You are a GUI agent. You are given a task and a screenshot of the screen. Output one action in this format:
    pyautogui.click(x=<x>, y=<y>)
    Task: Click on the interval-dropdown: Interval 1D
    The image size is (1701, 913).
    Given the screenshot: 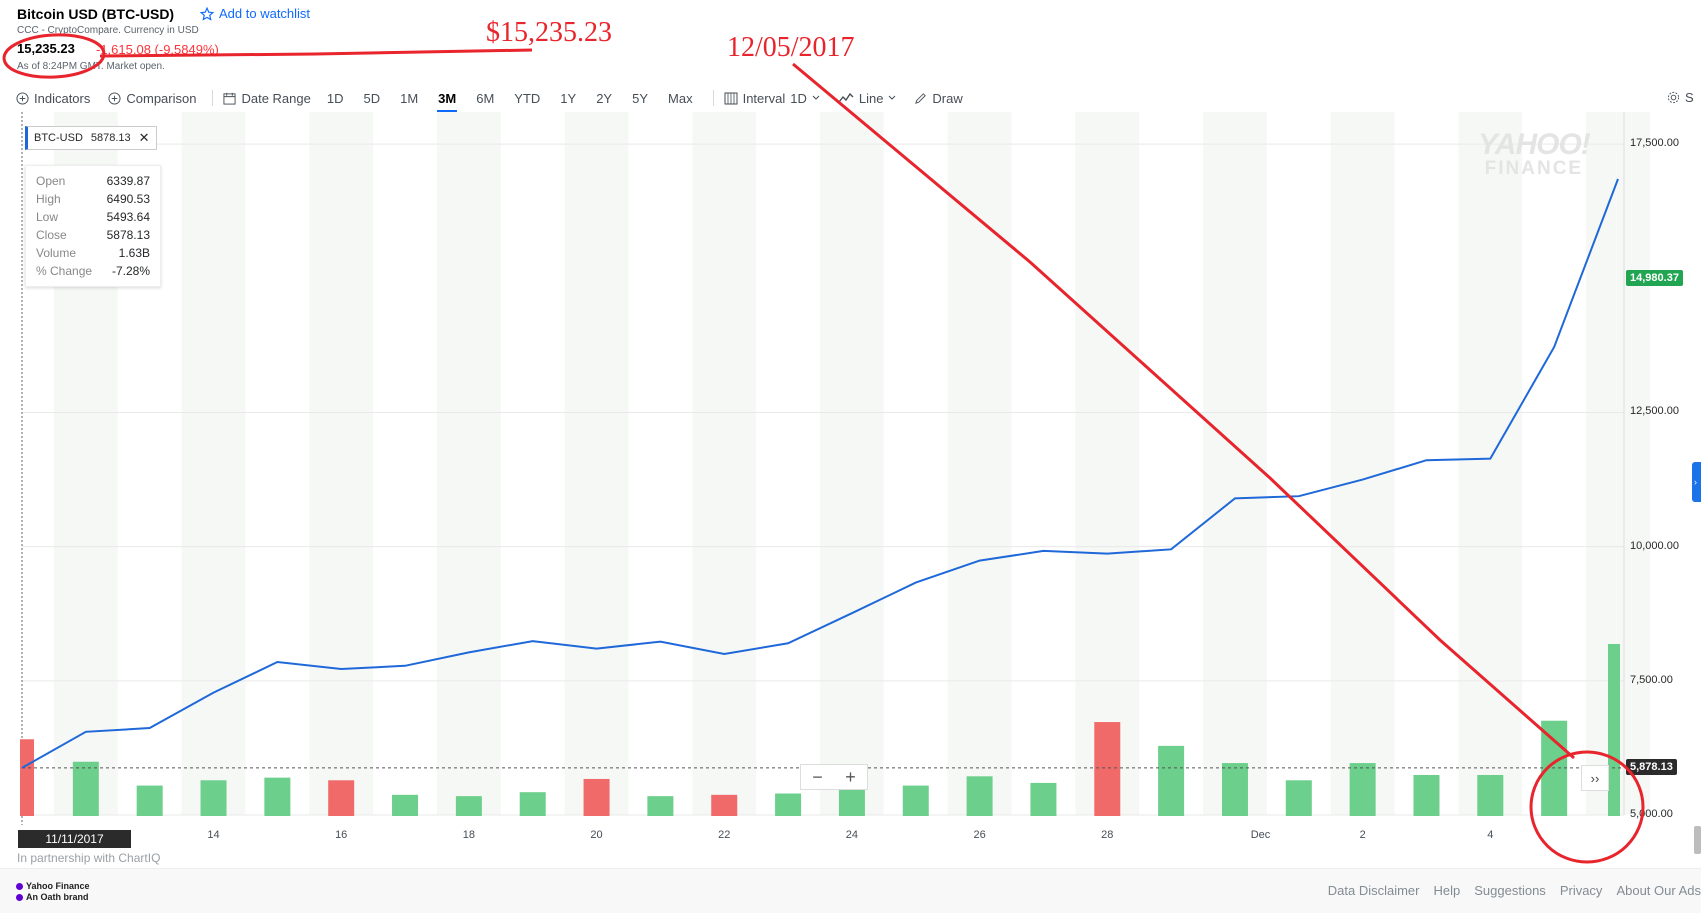 What is the action you would take?
    pyautogui.click(x=772, y=98)
    